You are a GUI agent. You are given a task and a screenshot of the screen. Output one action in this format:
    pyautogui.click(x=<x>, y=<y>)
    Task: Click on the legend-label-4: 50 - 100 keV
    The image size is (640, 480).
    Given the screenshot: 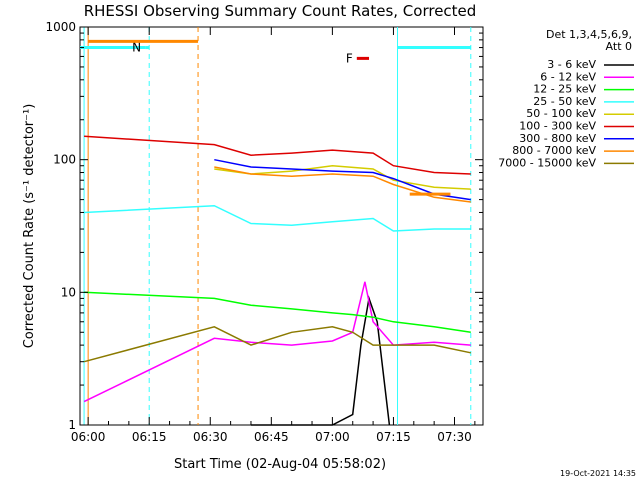 What is the action you would take?
    pyautogui.click(x=561, y=113)
    